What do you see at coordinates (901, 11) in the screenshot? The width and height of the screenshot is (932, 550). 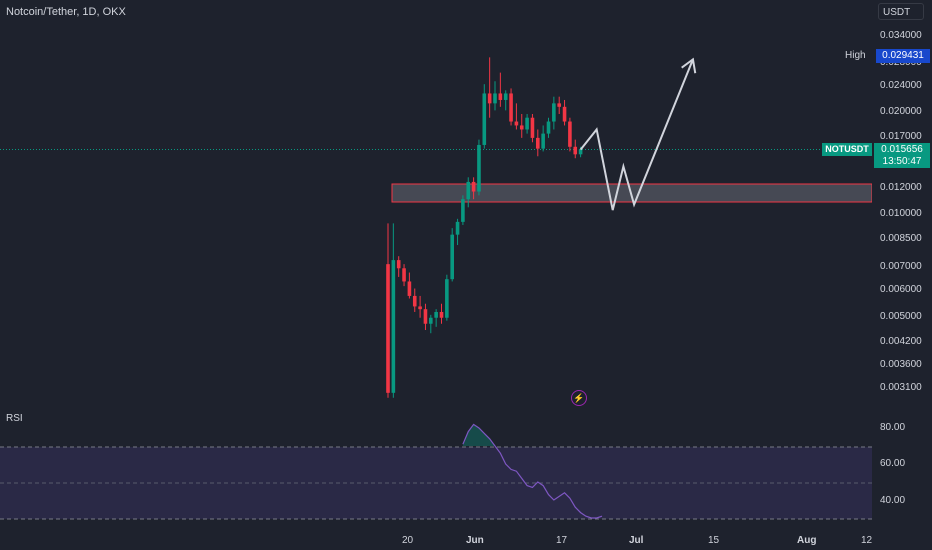 I see `currency-button: USDT` at bounding box center [901, 11].